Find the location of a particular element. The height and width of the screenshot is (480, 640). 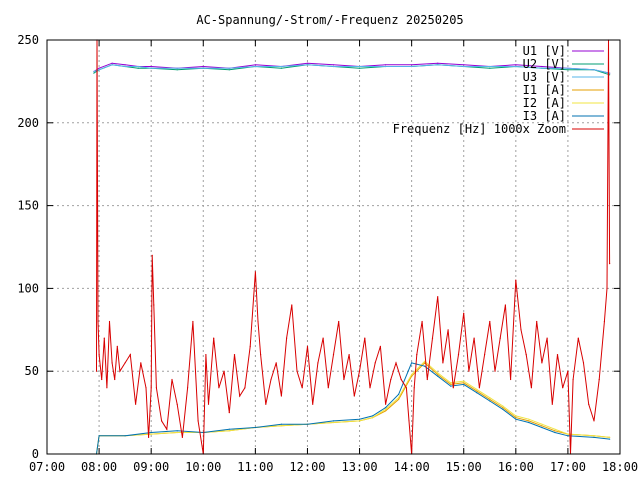

legend-label: Frequenz [Hz] 1000x Zoom is located at coordinates (479, 129).